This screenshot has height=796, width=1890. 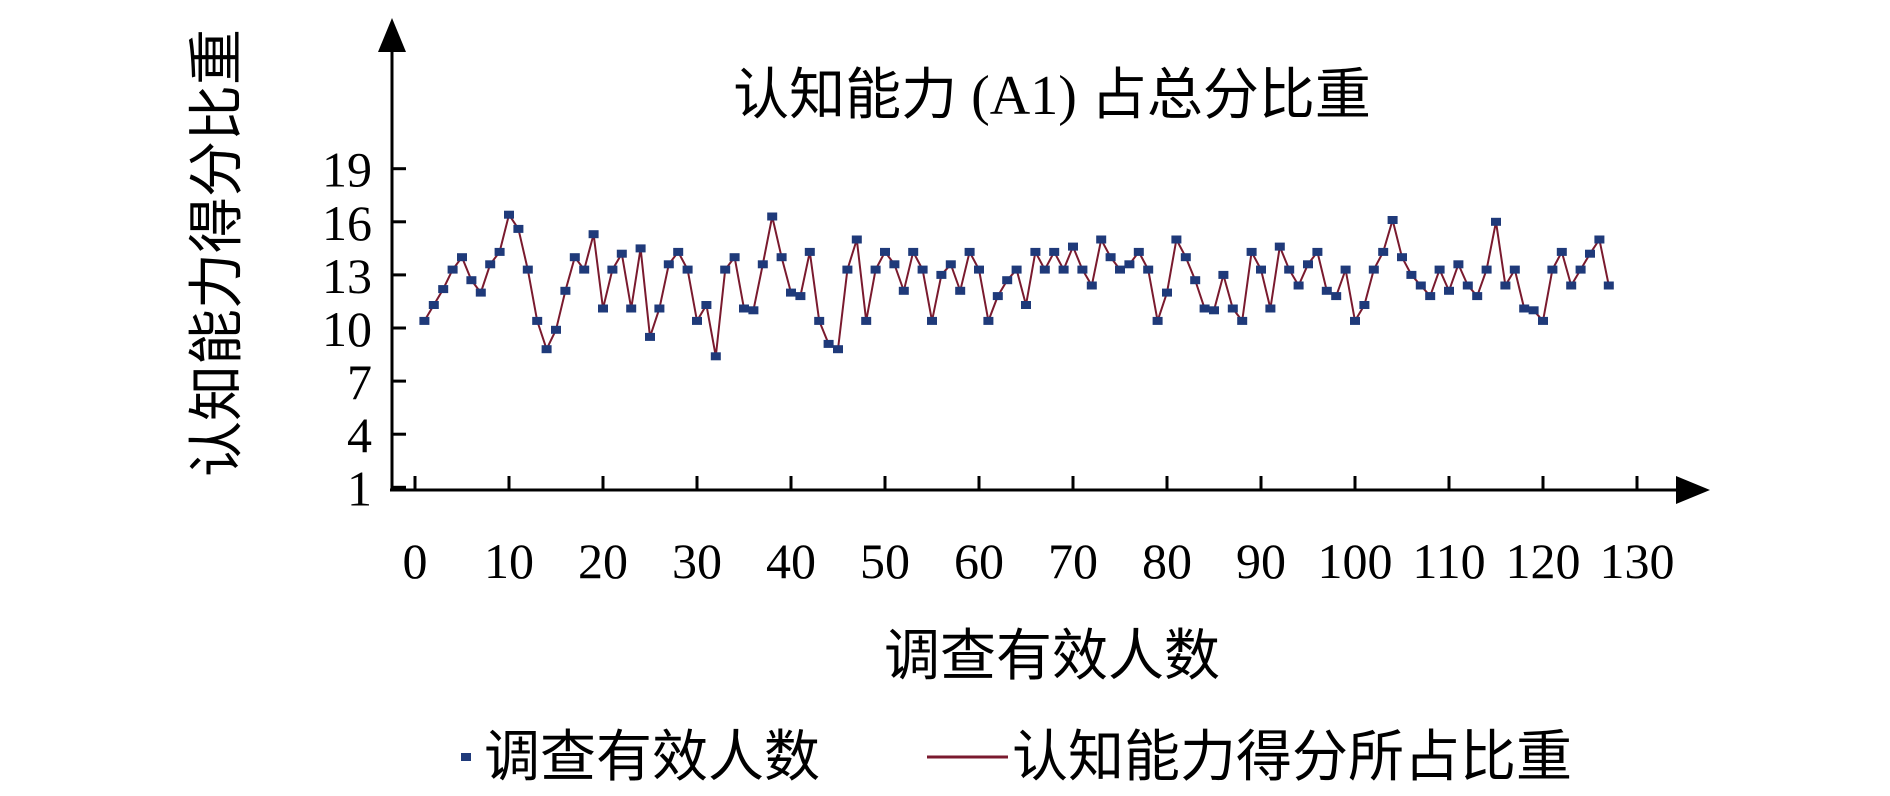 What do you see at coordinates (885, 561) in the screenshot?
I see `x-tick-label: 50` at bounding box center [885, 561].